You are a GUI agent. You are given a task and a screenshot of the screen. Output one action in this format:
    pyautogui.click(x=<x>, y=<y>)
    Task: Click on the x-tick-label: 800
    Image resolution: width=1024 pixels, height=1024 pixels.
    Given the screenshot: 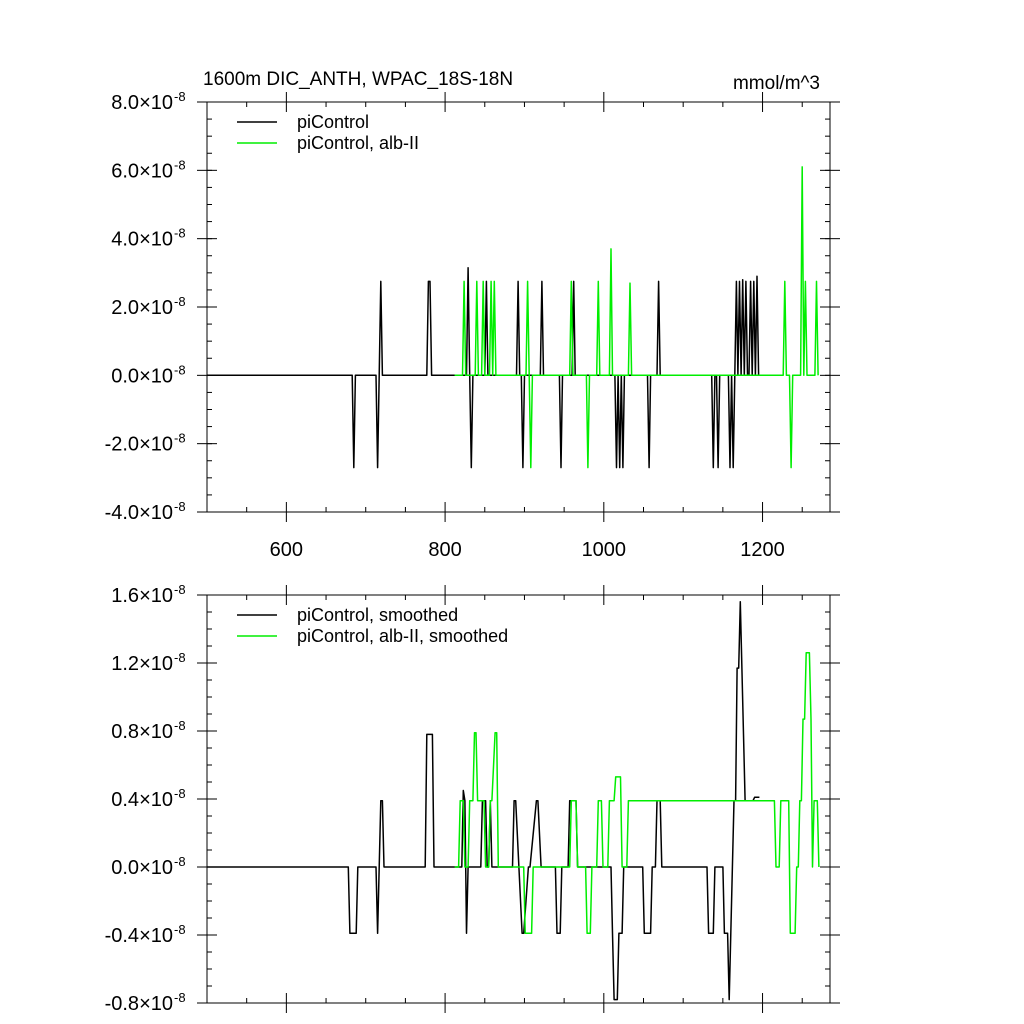 What is the action you would take?
    pyautogui.click(x=444, y=550)
    